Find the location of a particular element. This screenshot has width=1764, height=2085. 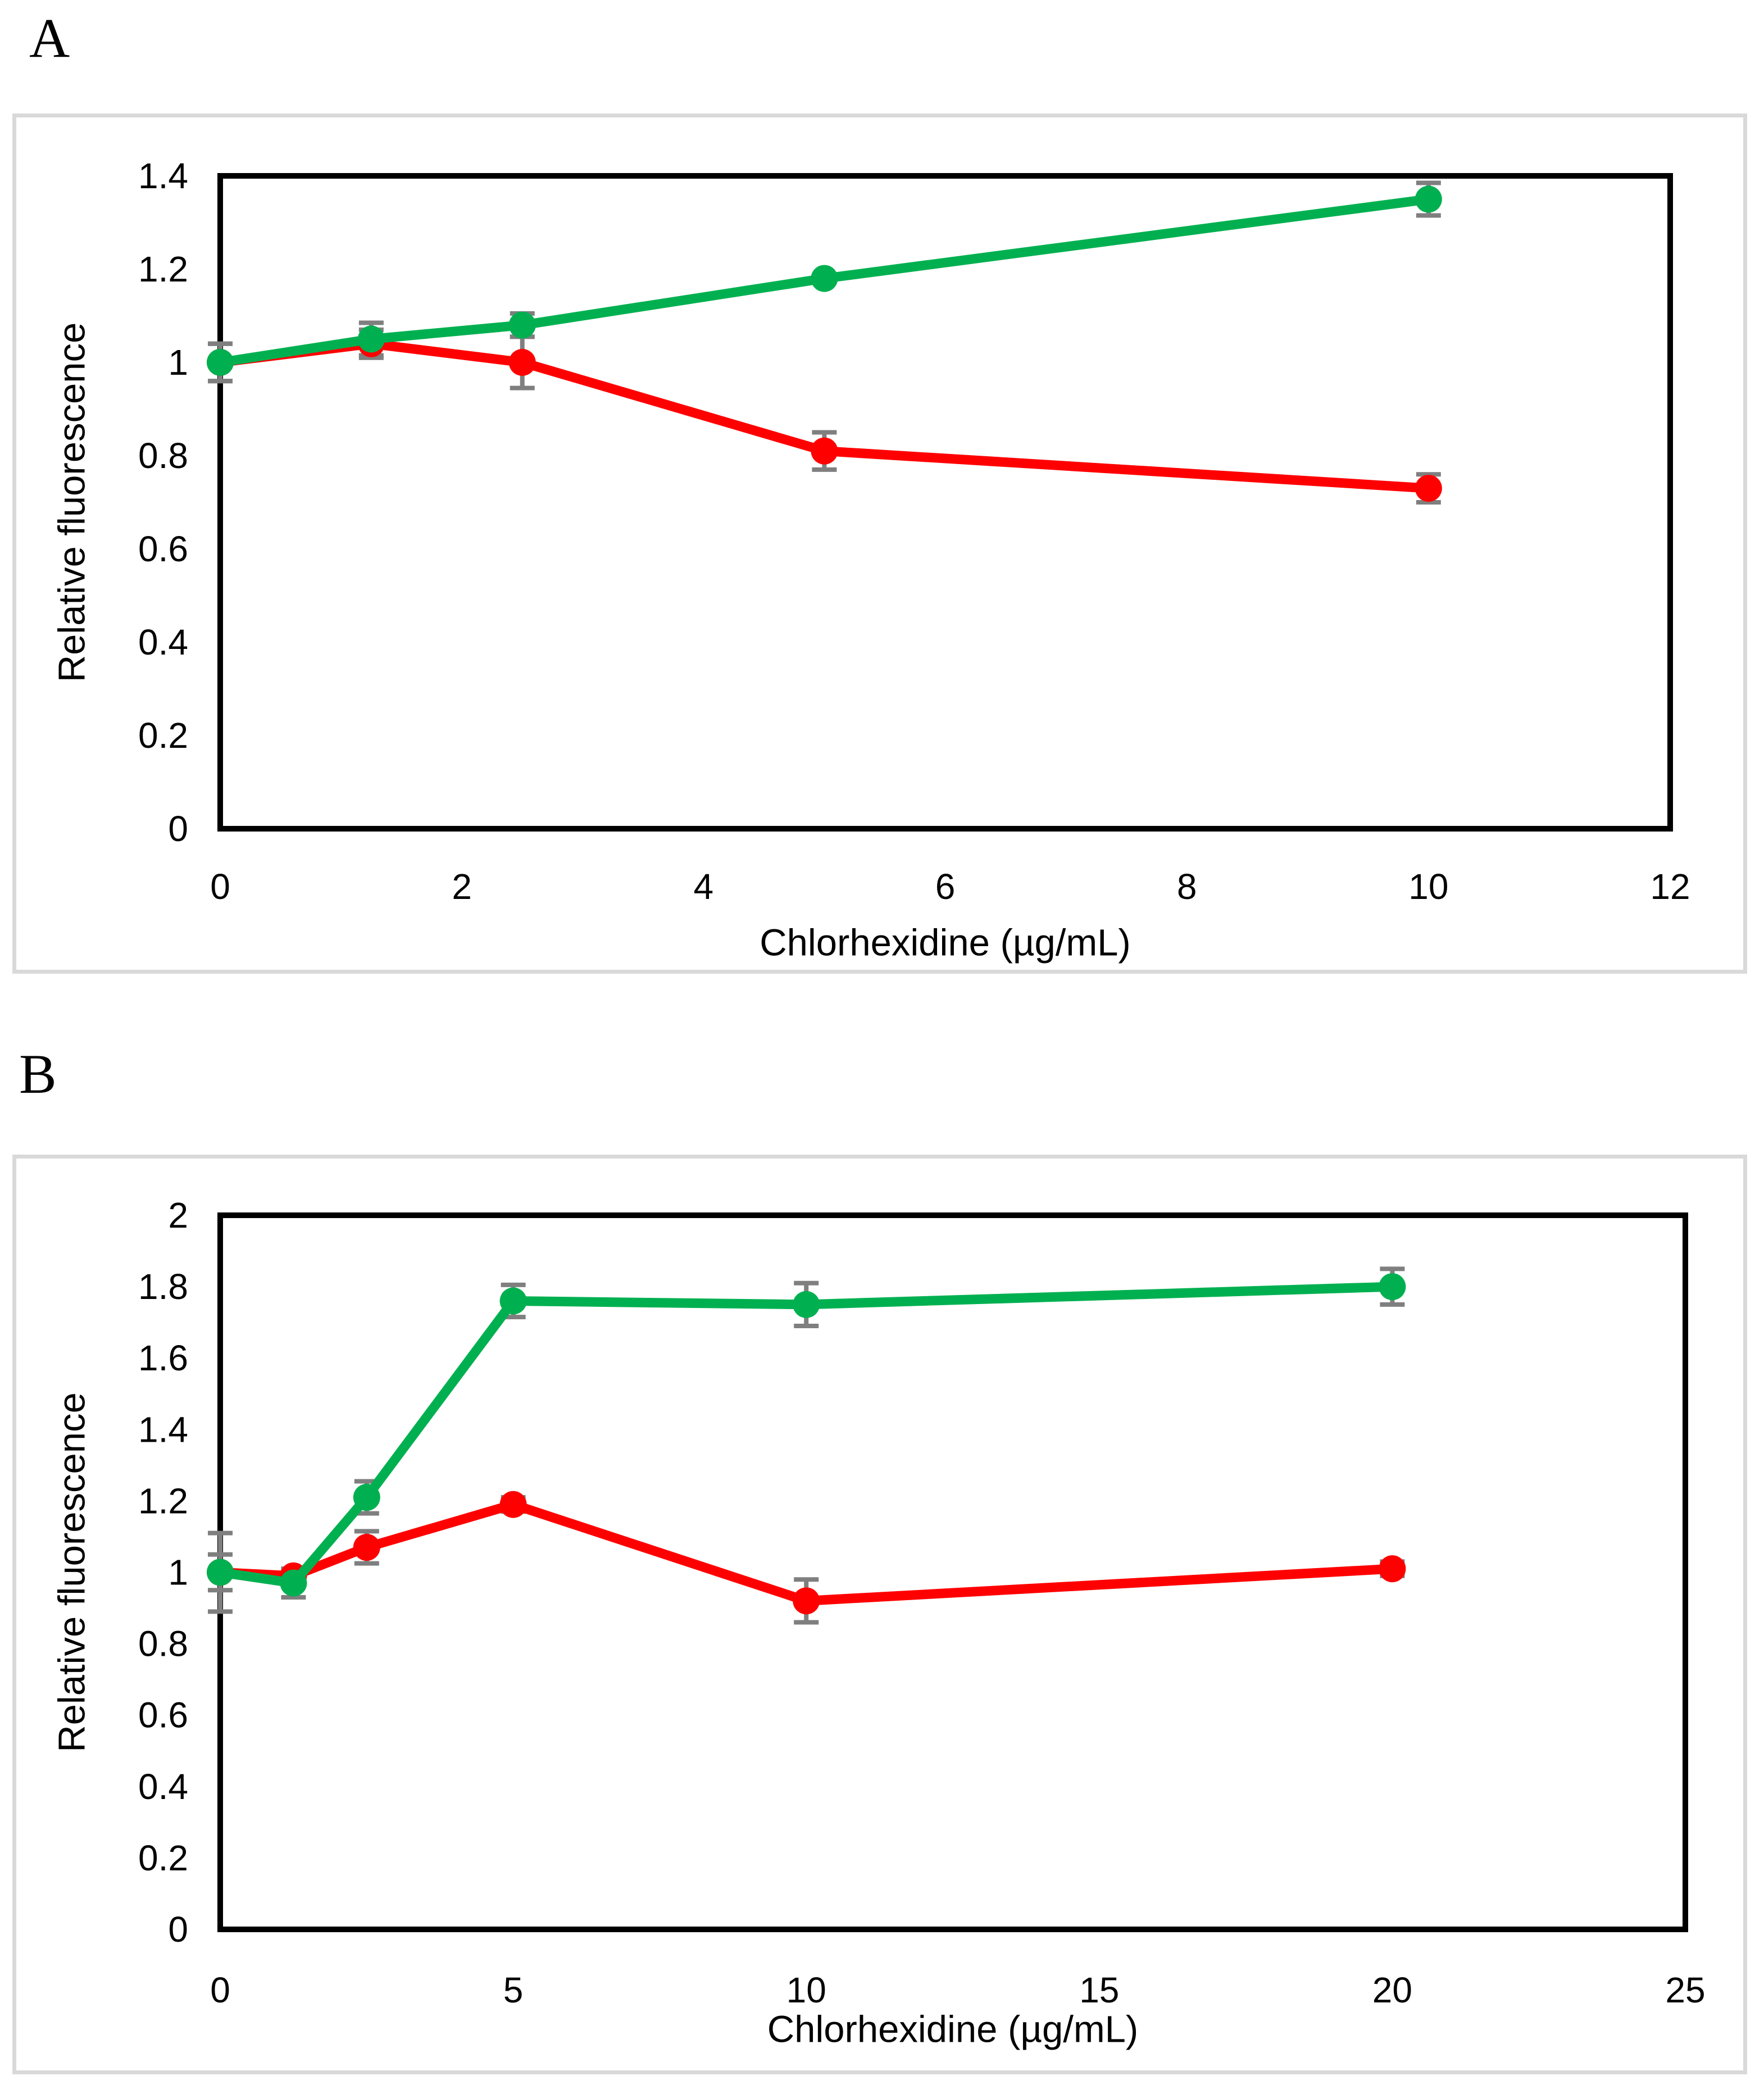

x-tick-label: 20 is located at coordinates (1392, 1990).